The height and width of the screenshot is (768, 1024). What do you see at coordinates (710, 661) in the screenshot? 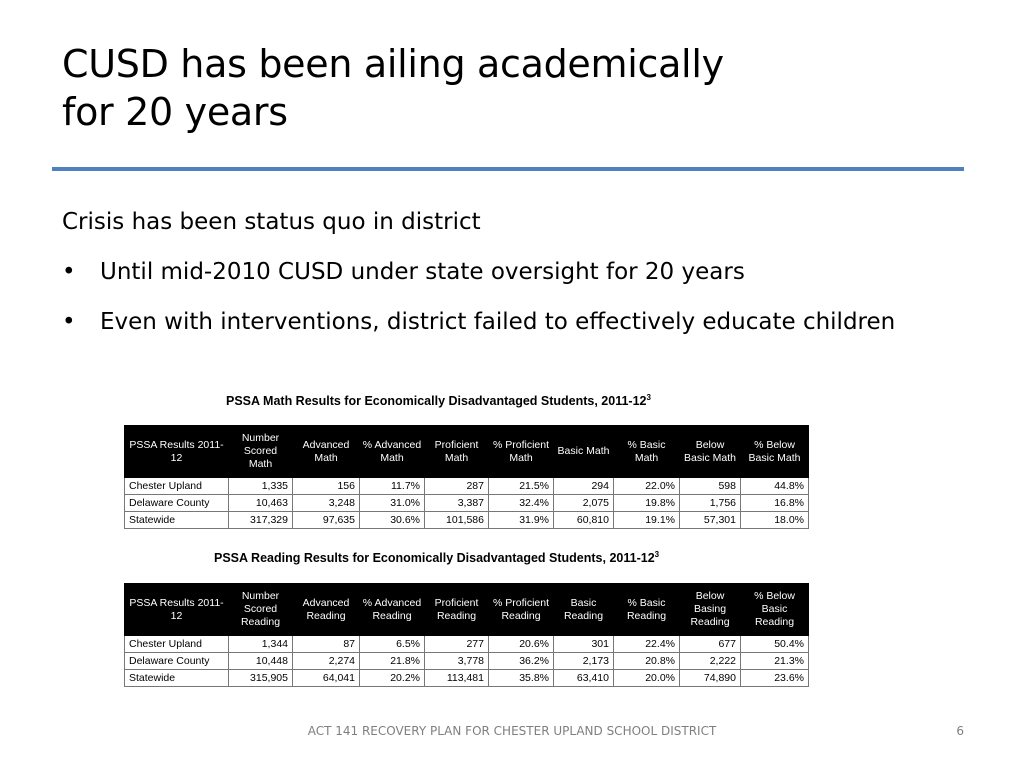
I see `table-cell: 2,222` at bounding box center [710, 661].